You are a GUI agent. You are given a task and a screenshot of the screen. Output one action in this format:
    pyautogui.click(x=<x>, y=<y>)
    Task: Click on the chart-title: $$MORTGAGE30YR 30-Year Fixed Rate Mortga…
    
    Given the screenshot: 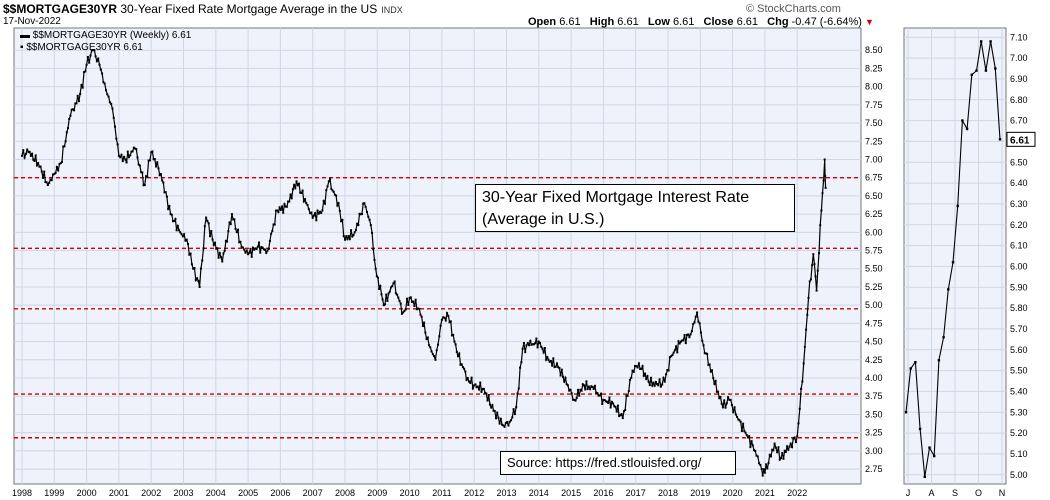 What is the action you would take?
    pyautogui.click(x=203, y=9)
    